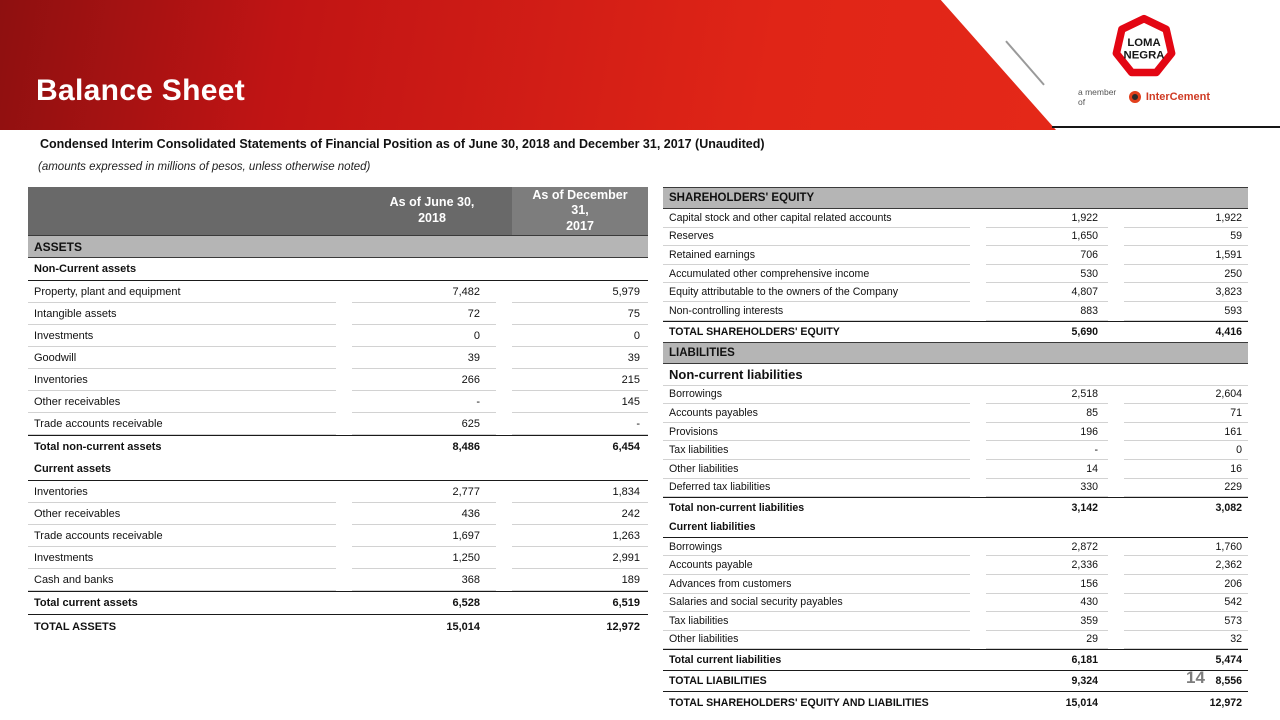  Describe the element at coordinates (182, 358) in the screenshot. I see `row-label: Goodwill` at that location.